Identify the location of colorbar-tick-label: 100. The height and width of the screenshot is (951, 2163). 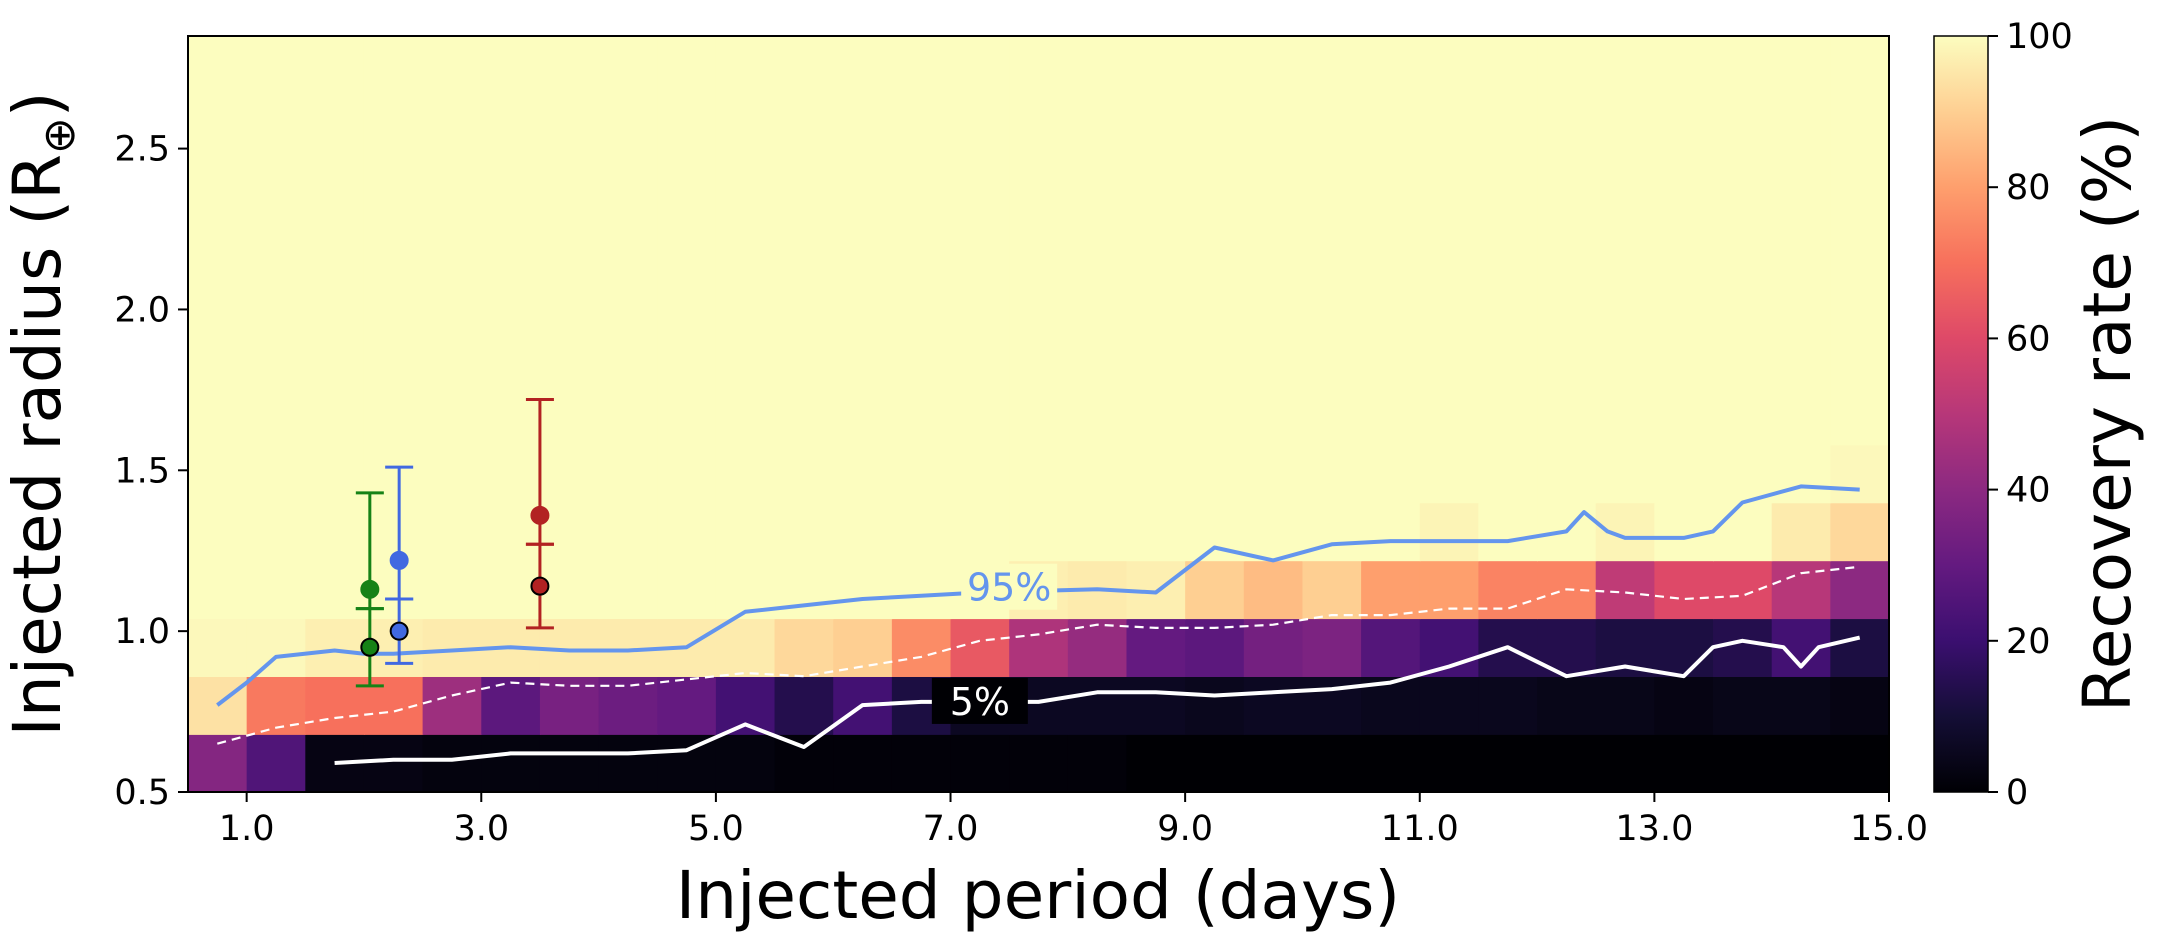
(2039, 37).